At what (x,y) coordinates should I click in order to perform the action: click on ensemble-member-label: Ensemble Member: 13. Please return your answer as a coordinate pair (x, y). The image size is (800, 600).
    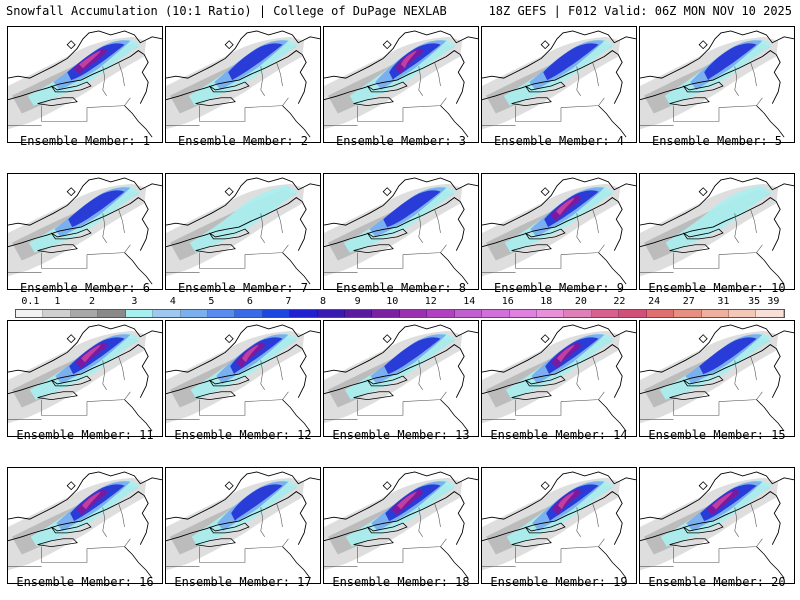
    Looking at the image, I should click on (401, 435).